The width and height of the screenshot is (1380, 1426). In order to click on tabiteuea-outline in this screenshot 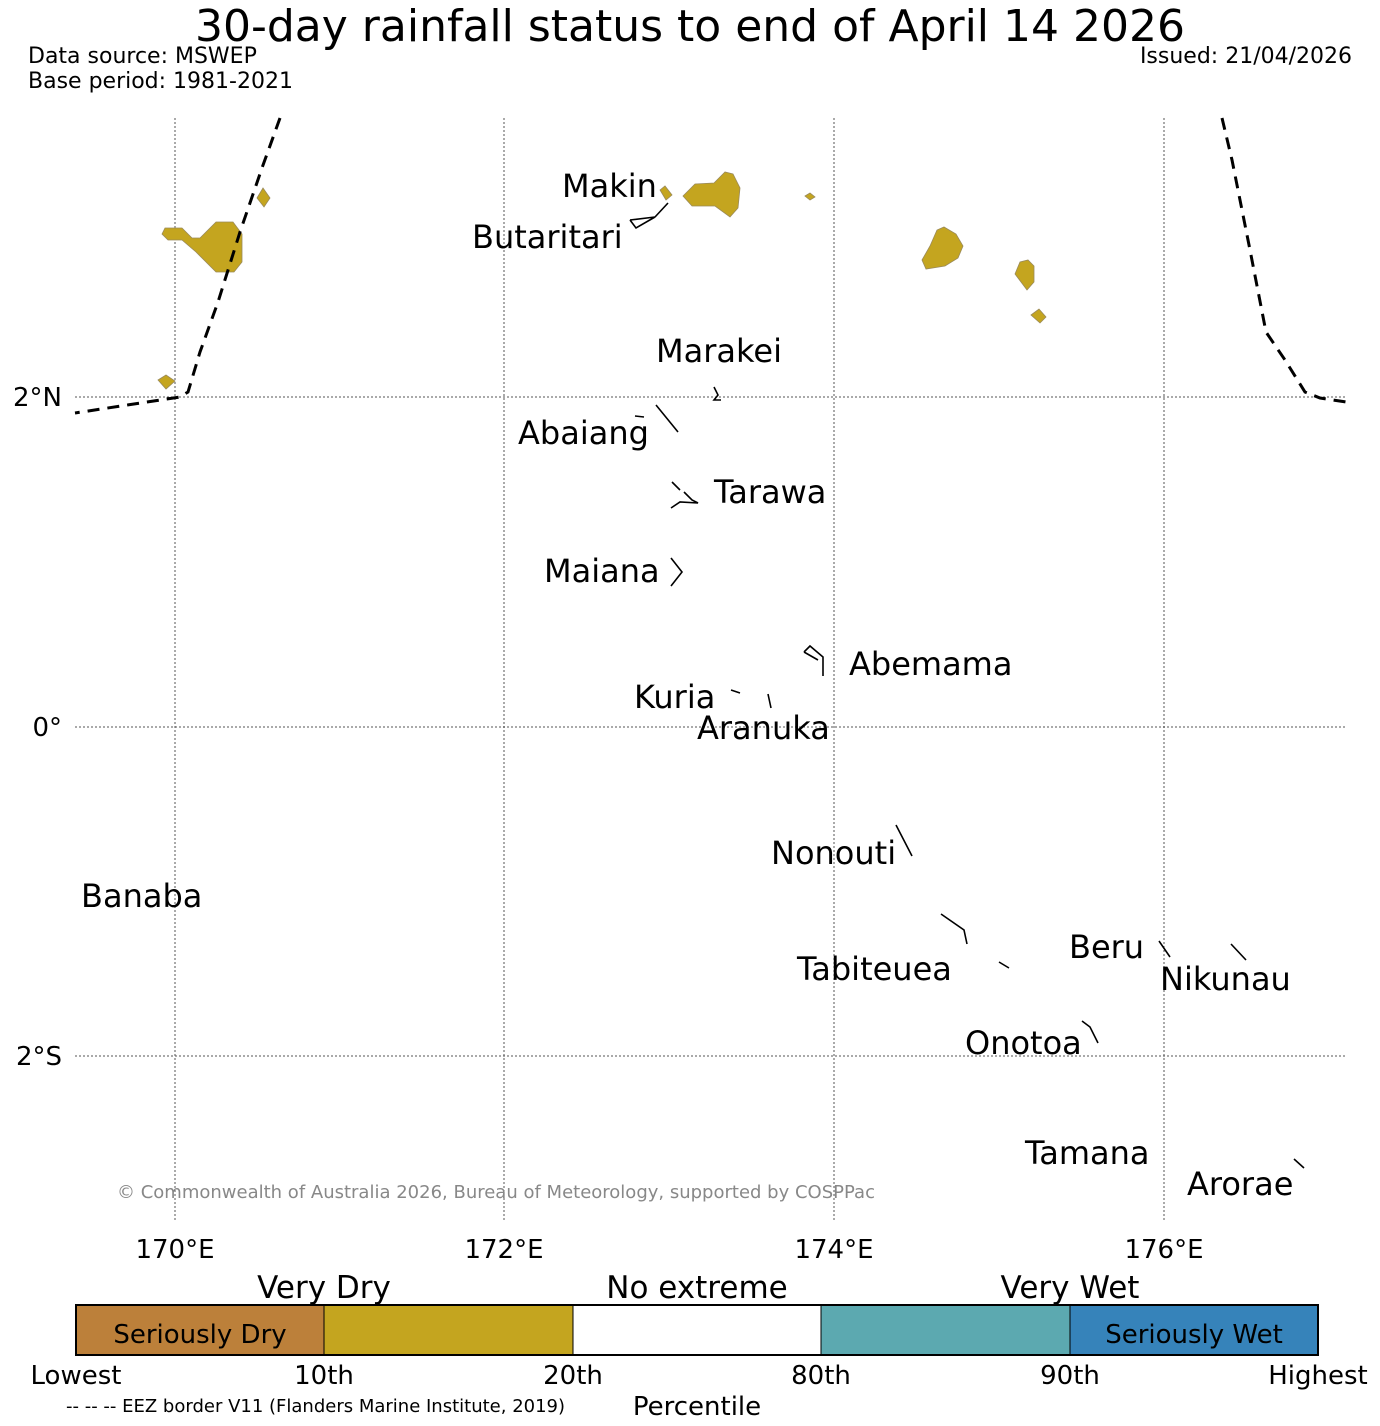, I will do `click(975, 941)`.